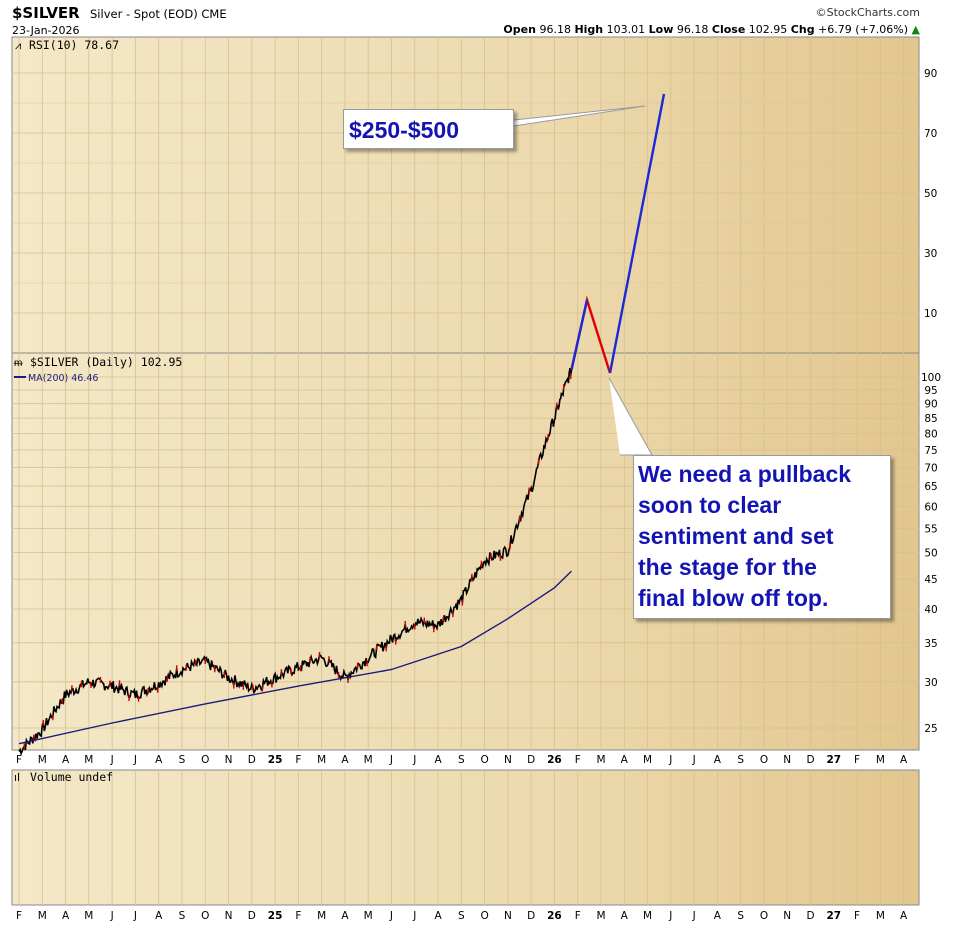  I want to click on pullback-line-3: sentiment and set, so click(736, 536).